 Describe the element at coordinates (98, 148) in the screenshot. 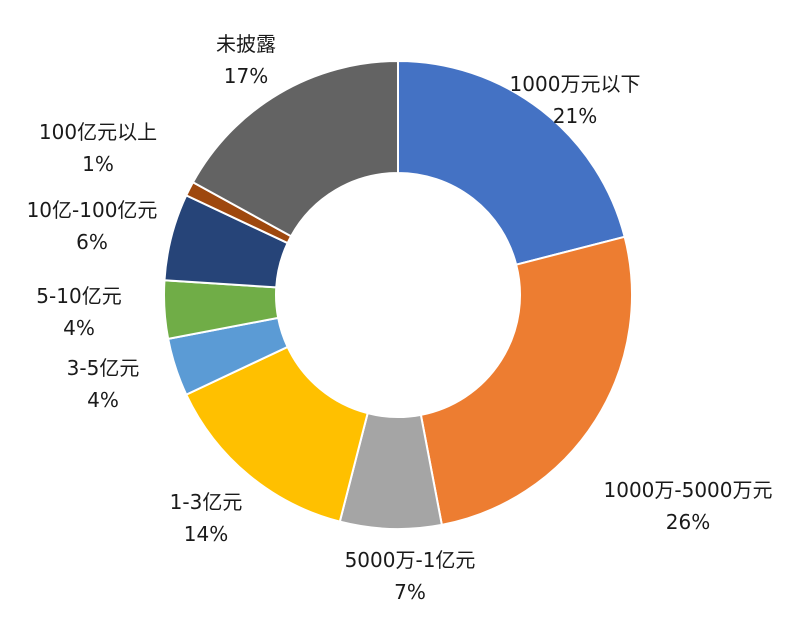

I see `data-label-8: 100亿元以上 1%` at that location.